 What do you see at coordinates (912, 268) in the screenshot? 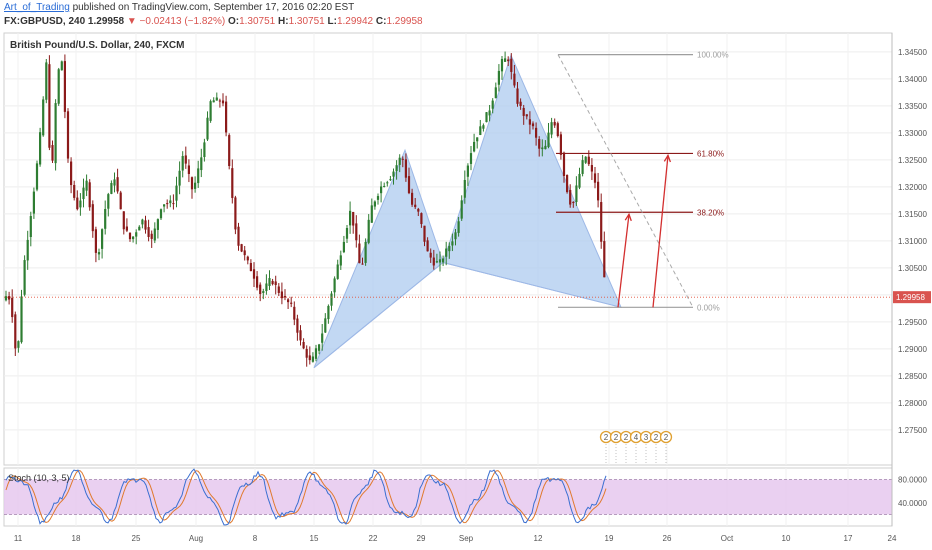
I see `y-tick-label: 1.30500` at bounding box center [912, 268].